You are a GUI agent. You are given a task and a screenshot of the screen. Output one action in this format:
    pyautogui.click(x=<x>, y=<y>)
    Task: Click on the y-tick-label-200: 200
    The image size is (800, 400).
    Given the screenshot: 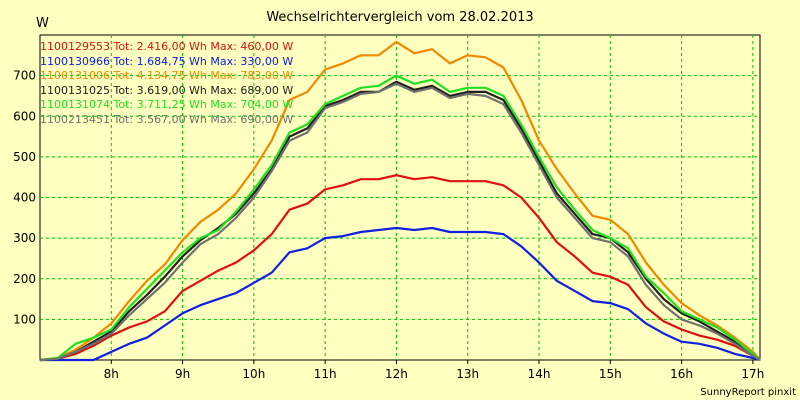 What is the action you would take?
    pyautogui.click(x=24, y=279)
    